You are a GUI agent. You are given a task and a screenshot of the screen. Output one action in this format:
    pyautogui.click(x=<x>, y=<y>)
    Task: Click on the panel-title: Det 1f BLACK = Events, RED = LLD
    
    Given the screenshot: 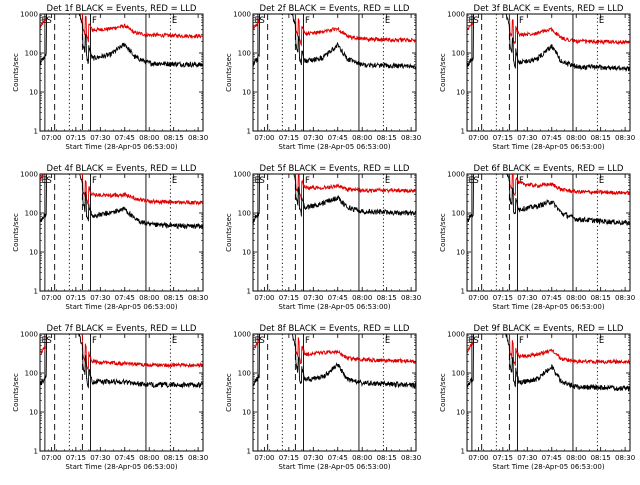 What is the action you would take?
    pyautogui.click(x=122, y=9)
    